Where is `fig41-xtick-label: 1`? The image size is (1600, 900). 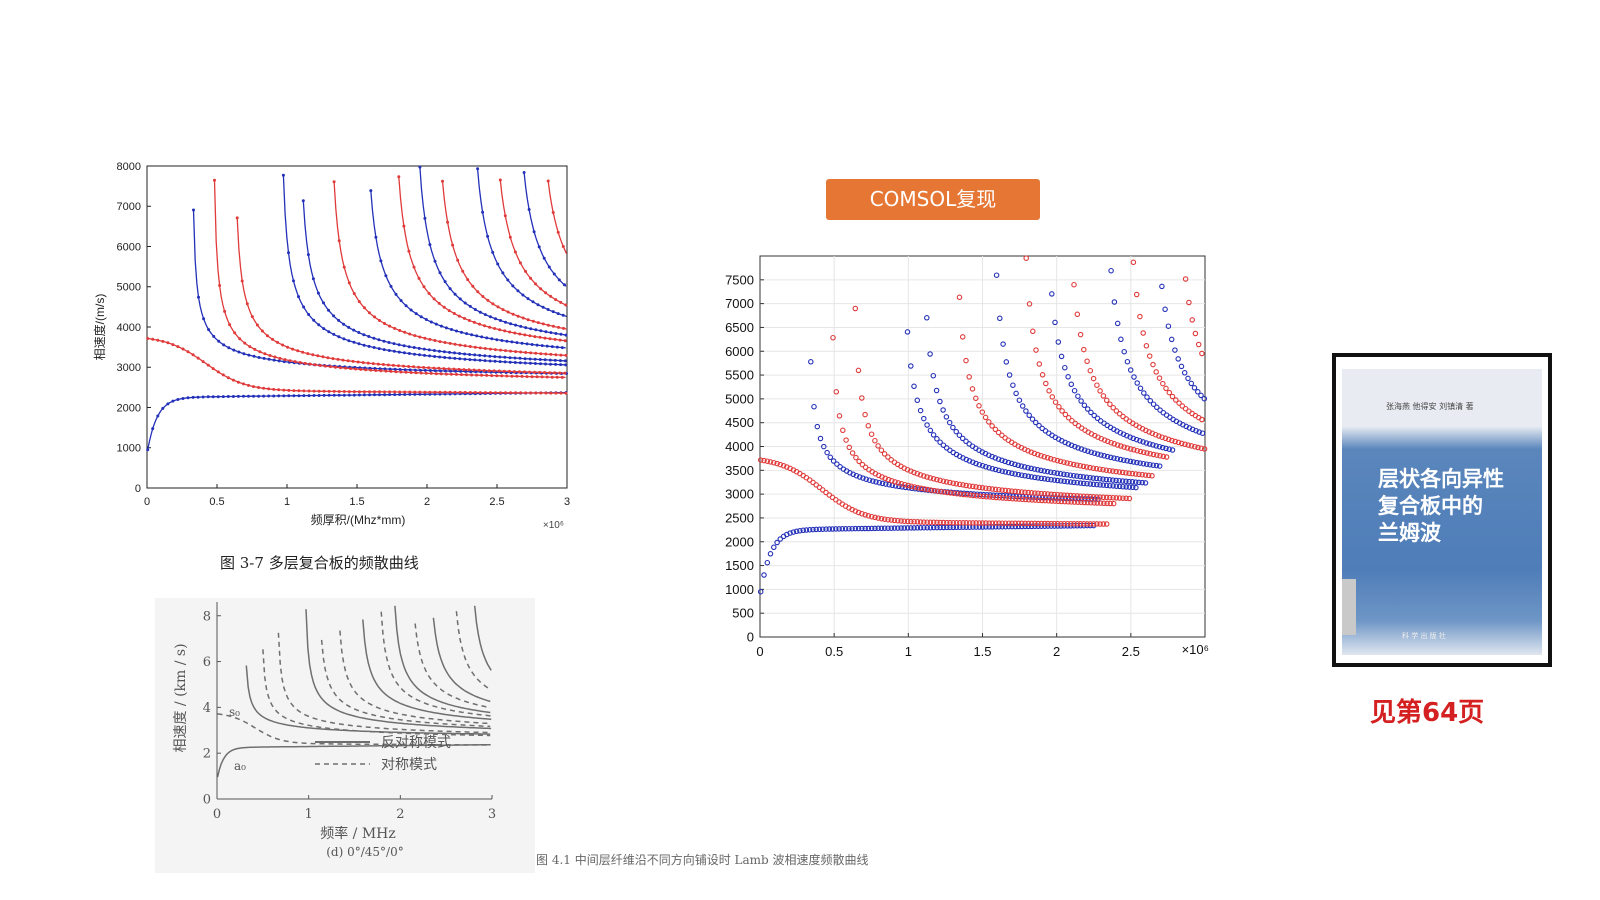
fig41-xtick-label: 1 is located at coordinates (309, 814).